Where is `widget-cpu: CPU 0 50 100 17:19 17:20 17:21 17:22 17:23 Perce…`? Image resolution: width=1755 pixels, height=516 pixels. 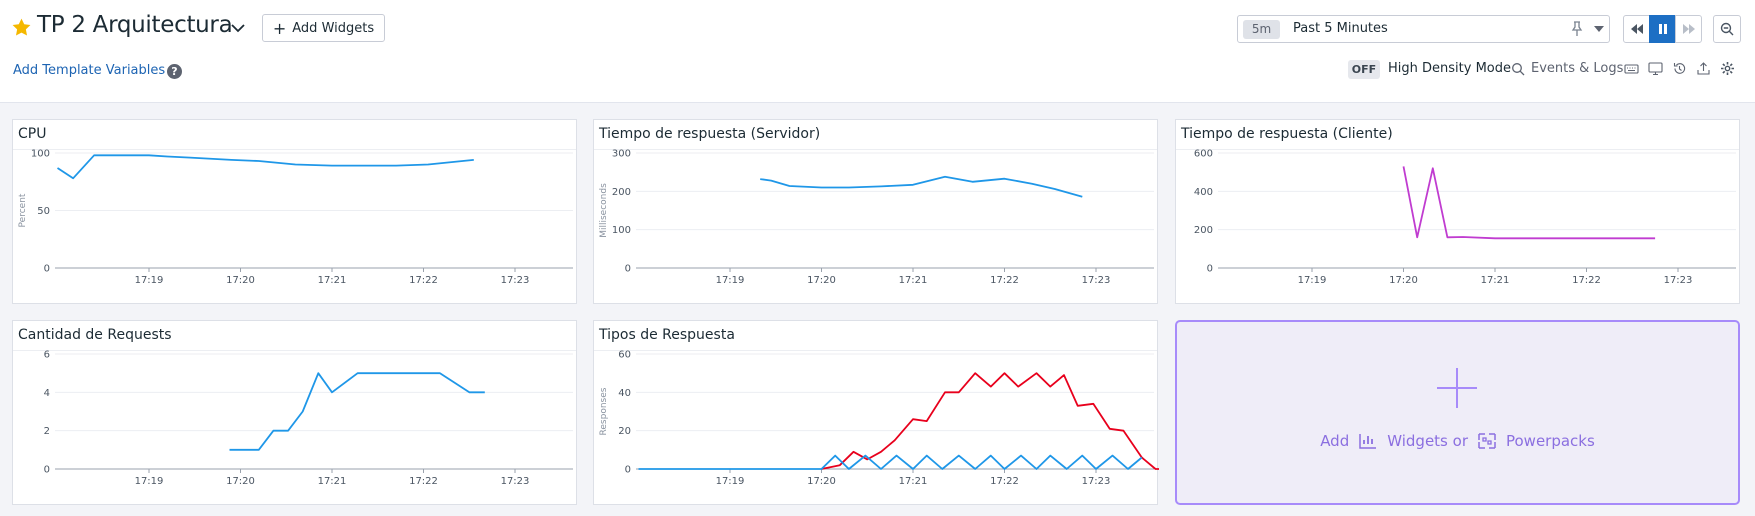
widget-cpu: CPU 0 50 100 17:19 17:20 17:21 17:22 17:23 Perce… is located at coordinates (294, 211).